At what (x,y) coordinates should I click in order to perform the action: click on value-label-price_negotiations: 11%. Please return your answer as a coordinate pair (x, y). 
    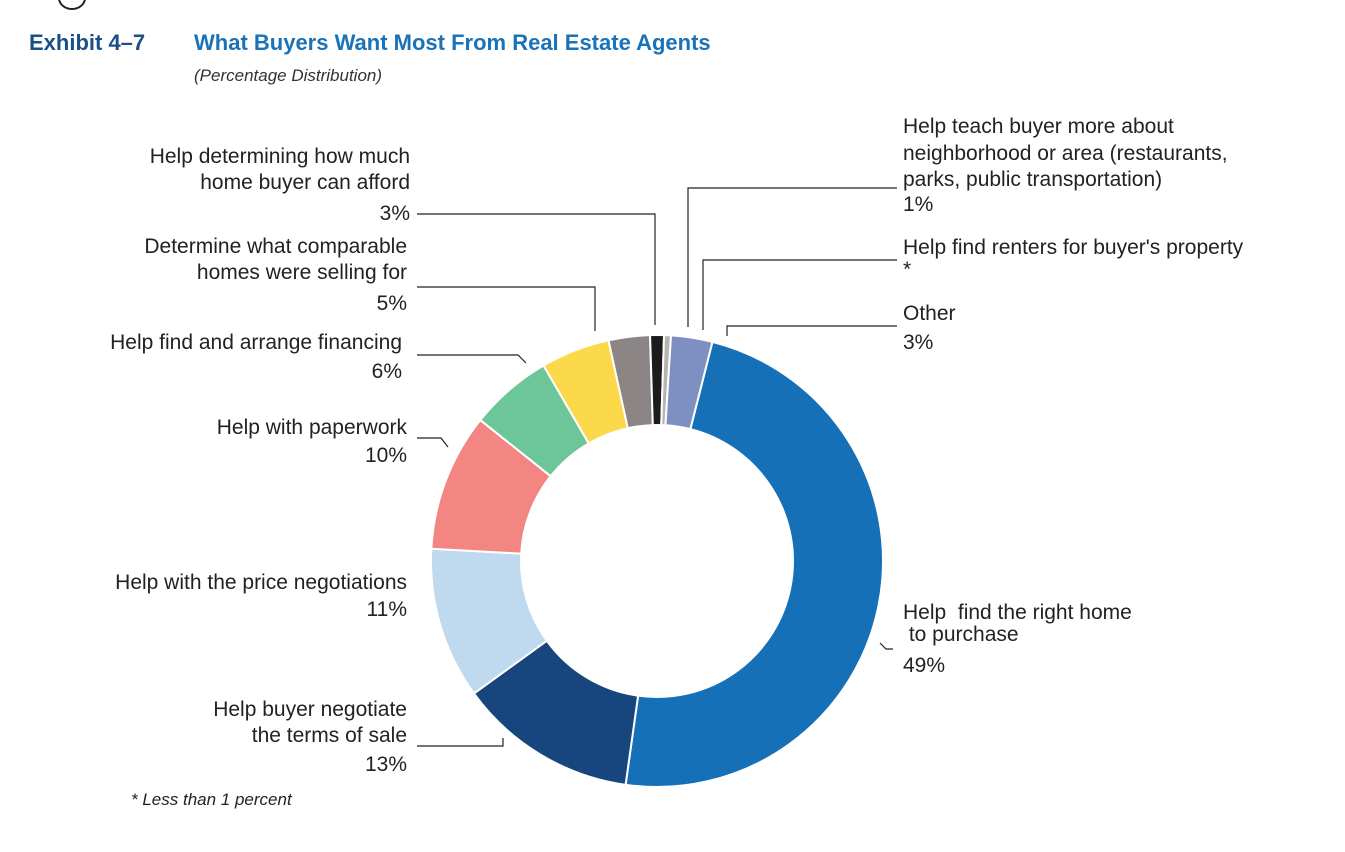
    Looking at the image, I should click on (387, 609).